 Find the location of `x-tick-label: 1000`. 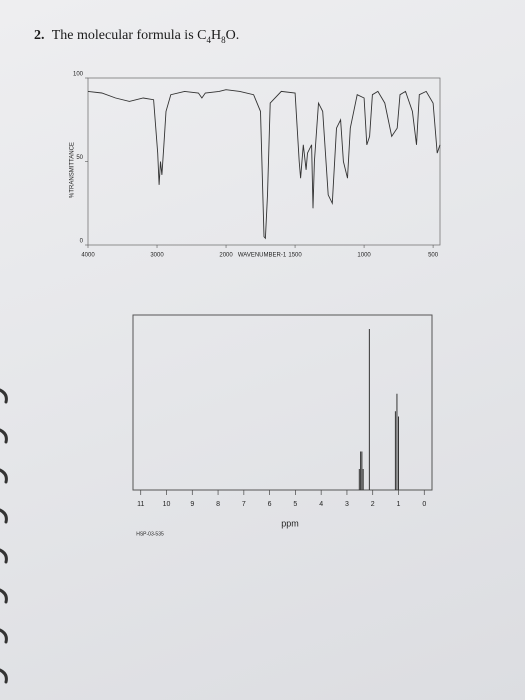

x-tick-label: 1000 is located at coordinates (364, 256).